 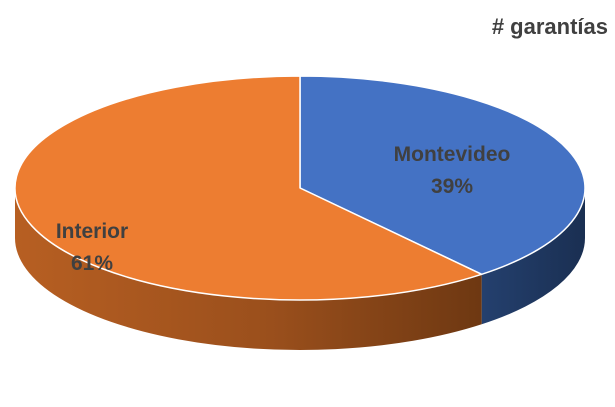 What do you see at coordinates (92, 247) in the screenshot?
I see `data-label-interior: Interior 61%` at bounding box center [92, 247].